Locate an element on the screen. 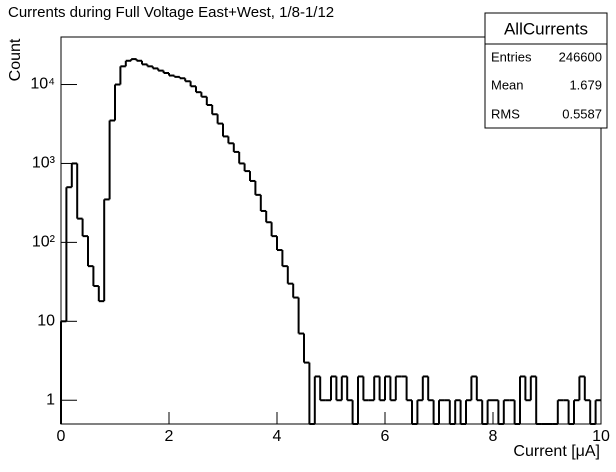 The width and height of the screenshot is (616, 472). stats-label: Entries is located at coordinates (511, 56).